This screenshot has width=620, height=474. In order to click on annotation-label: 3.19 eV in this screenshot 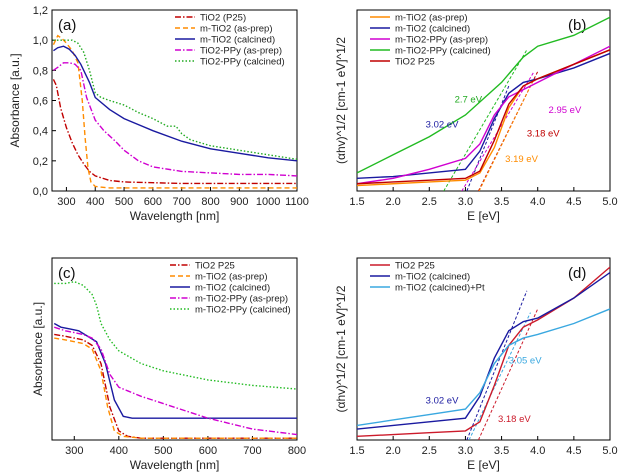, I will do `click(521, 159)`.